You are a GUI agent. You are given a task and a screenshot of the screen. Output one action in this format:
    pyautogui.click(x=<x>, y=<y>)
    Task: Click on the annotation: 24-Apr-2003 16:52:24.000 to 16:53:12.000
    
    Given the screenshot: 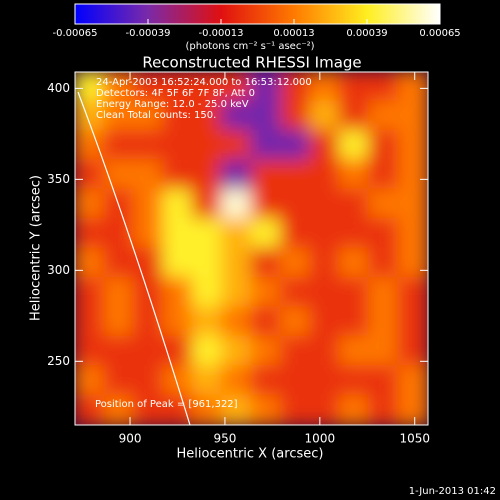 What is the action you would take?
    pyautogui.click(x=204, y=82)
    